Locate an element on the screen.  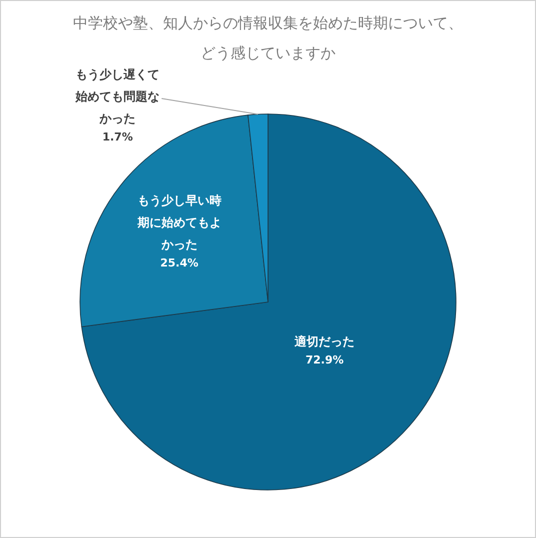
data-label: 1.7% is located at coordinates (117, 137).